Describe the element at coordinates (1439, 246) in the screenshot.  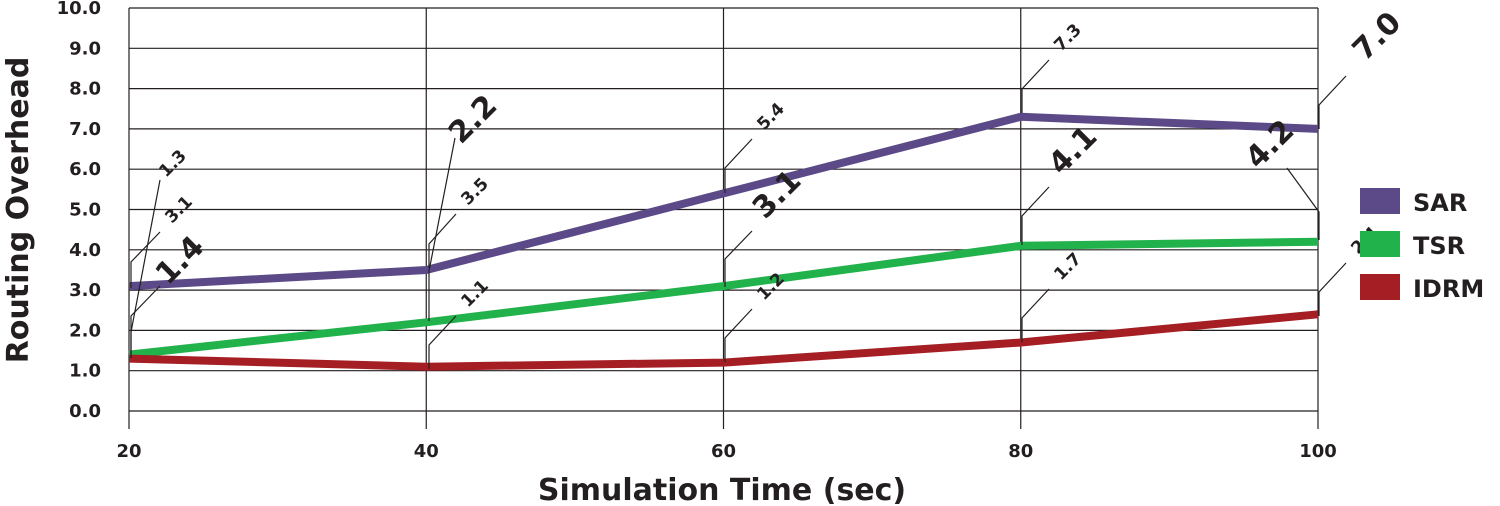
I see `legend-label-tsr: TSR` at that location.